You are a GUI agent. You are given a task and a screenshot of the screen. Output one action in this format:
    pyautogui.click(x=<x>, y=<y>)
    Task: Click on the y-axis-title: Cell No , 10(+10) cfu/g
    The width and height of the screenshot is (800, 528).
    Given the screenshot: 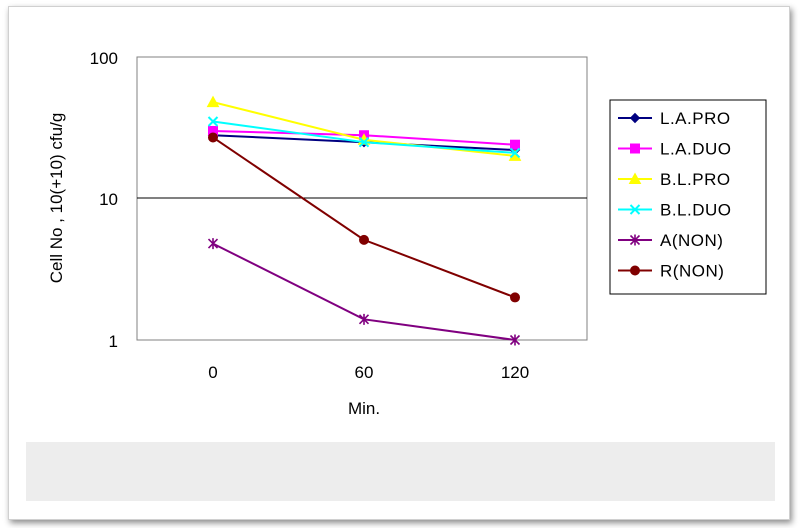 What is the action you would take?
    pyautogui.click(x=56, y=198)
    